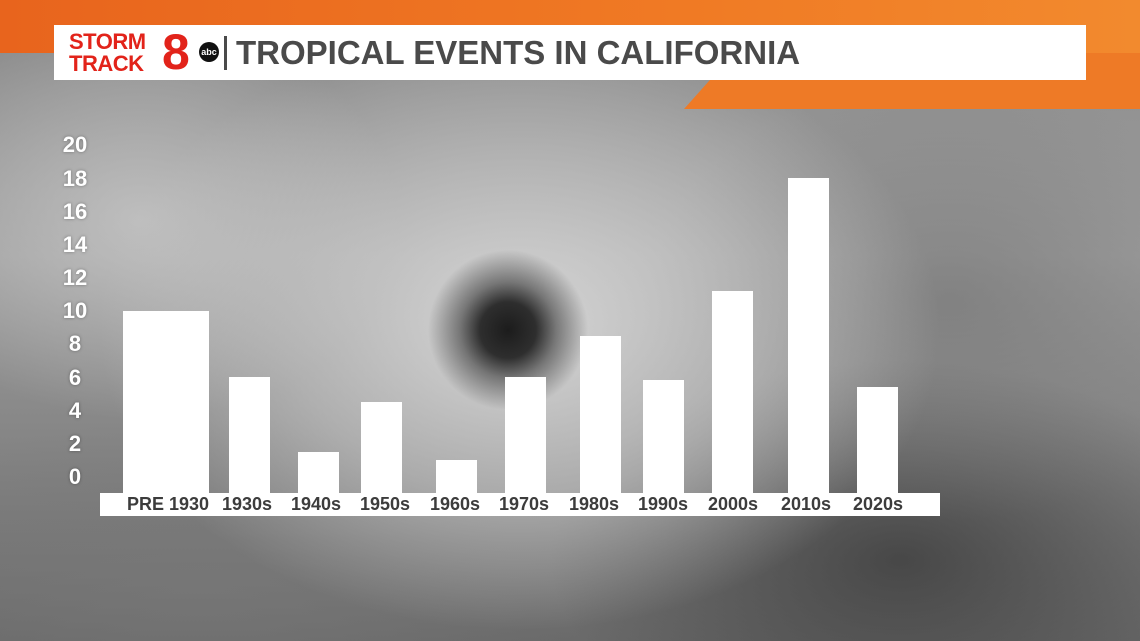 The height and width of the screenshot is (641, 1140). What do you see at coordinates (878, 504) in the screenshot?
I see `x-tick-label: 2020s` at bounding box center [878, 504].